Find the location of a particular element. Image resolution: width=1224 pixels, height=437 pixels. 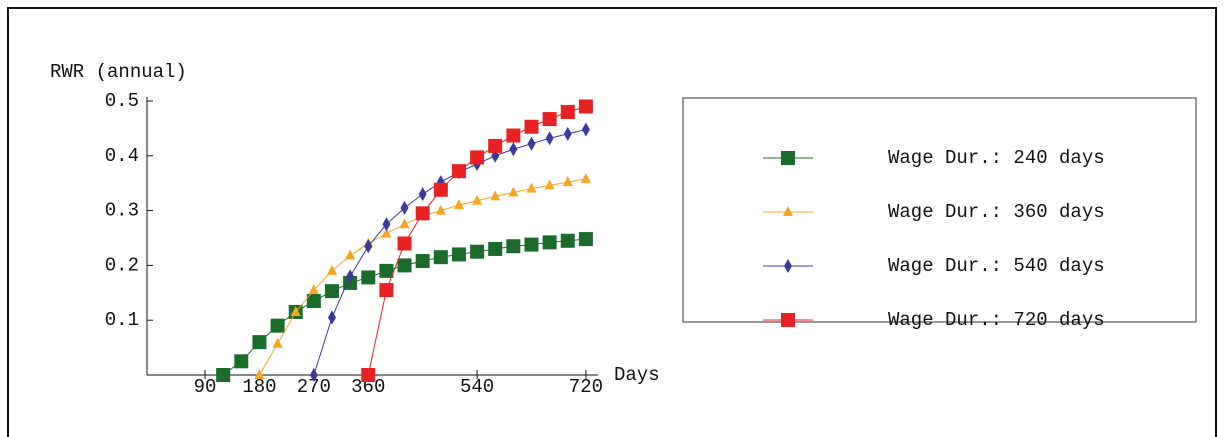

y-axis-label: RWR (annual) is located at coordinates (118, 72).